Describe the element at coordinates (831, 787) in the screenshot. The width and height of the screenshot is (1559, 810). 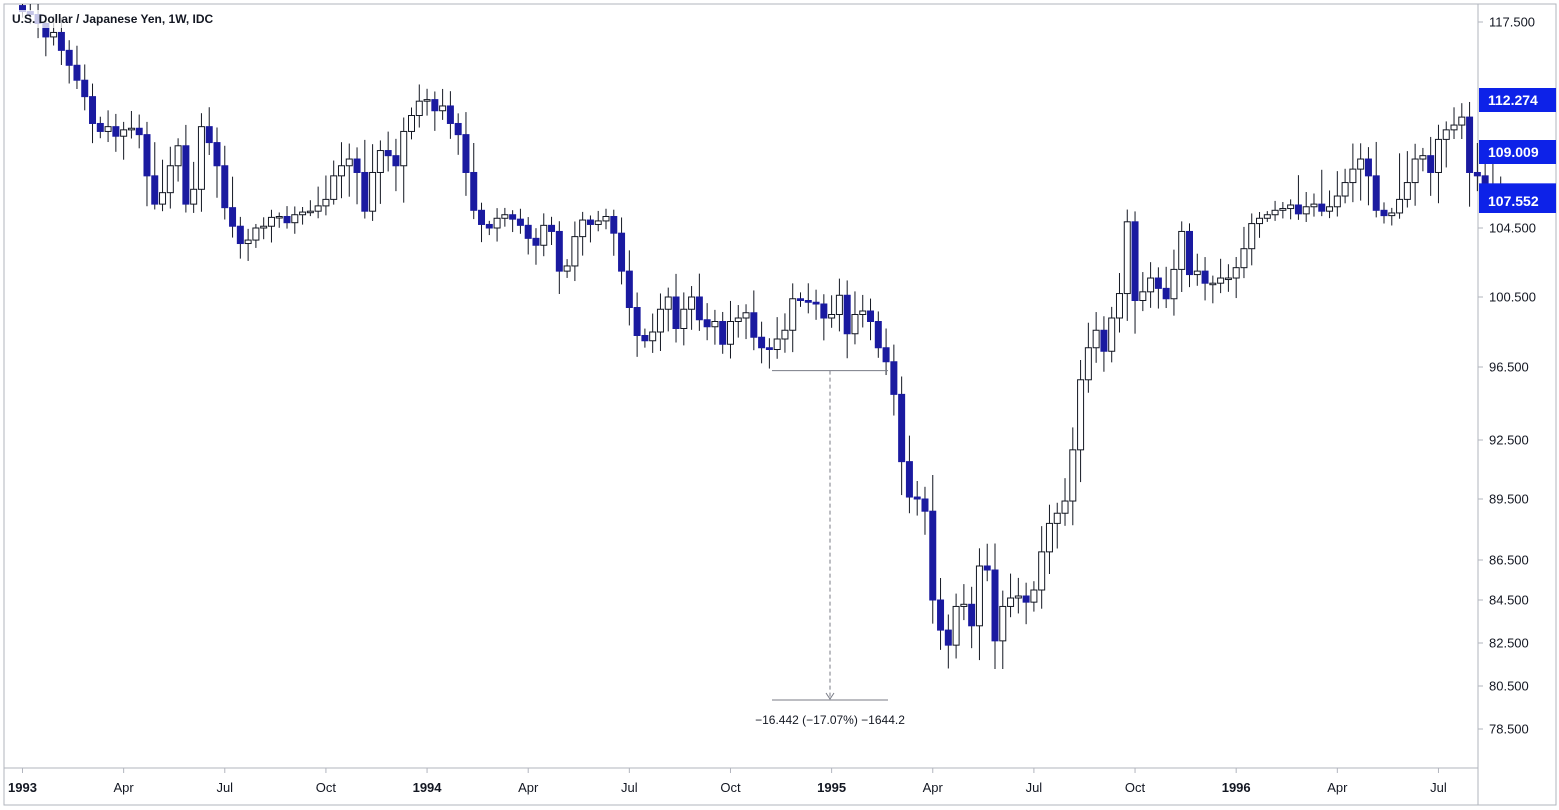
I see `time-tick-label: 1995` at that location.